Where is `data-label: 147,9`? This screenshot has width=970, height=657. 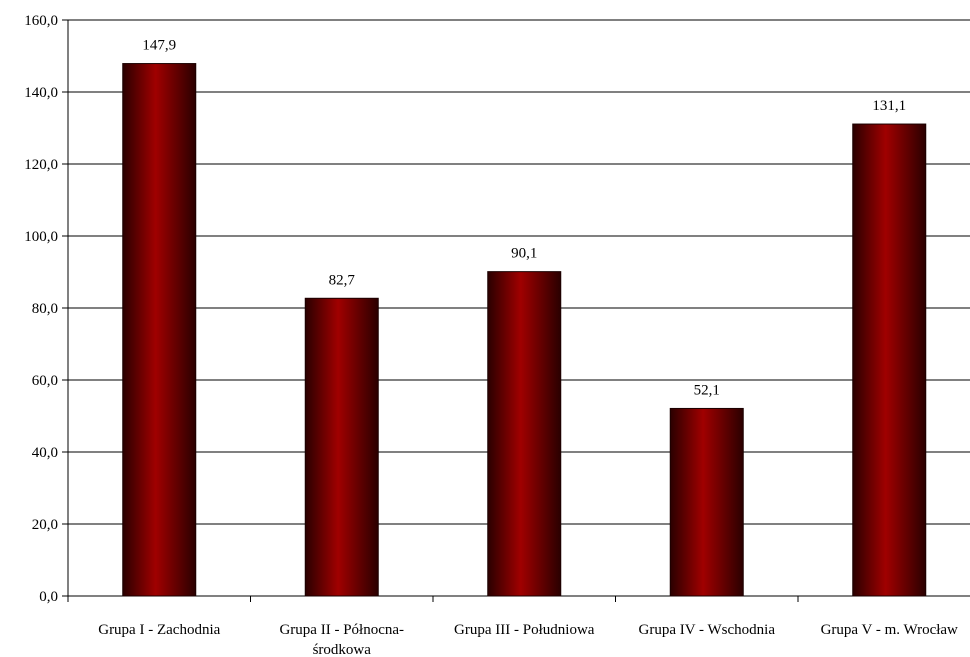
data-label: 147,9 is located at coordinates (159, 46).